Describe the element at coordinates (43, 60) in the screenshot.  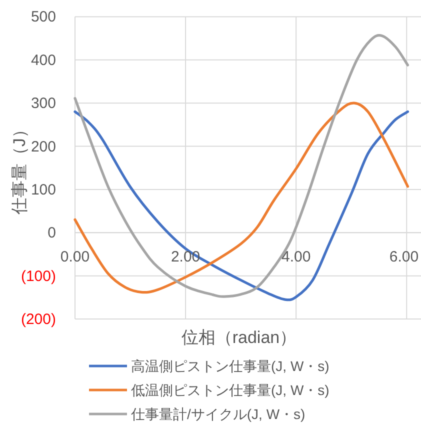
I see `y-tick-label: 400` at that location.